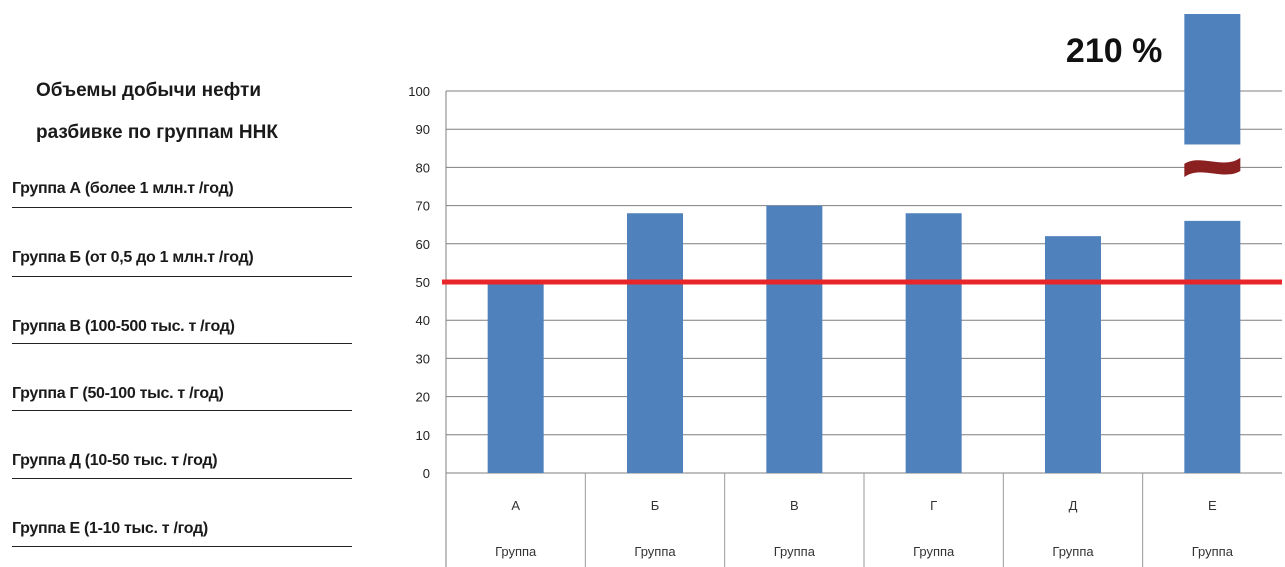  I want to click on legend-item-v: Группа В (100-500 тыс. т /год), so click(123, 326).